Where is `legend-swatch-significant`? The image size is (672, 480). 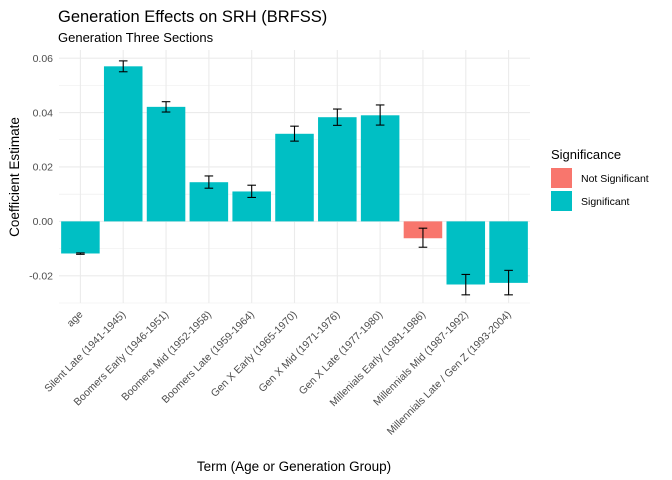 legend-swatch-significant is located at coordinates (561, 201).